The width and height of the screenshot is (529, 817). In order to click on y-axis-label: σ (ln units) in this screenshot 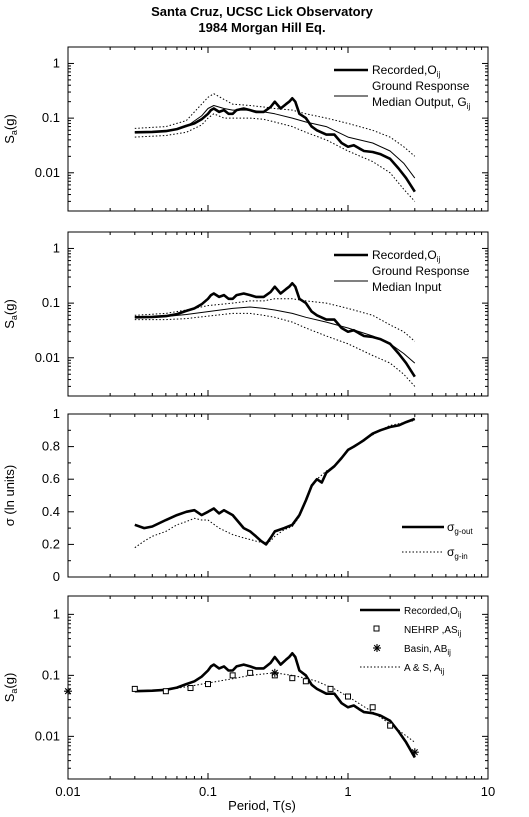, I will do `click(9, 495)`.